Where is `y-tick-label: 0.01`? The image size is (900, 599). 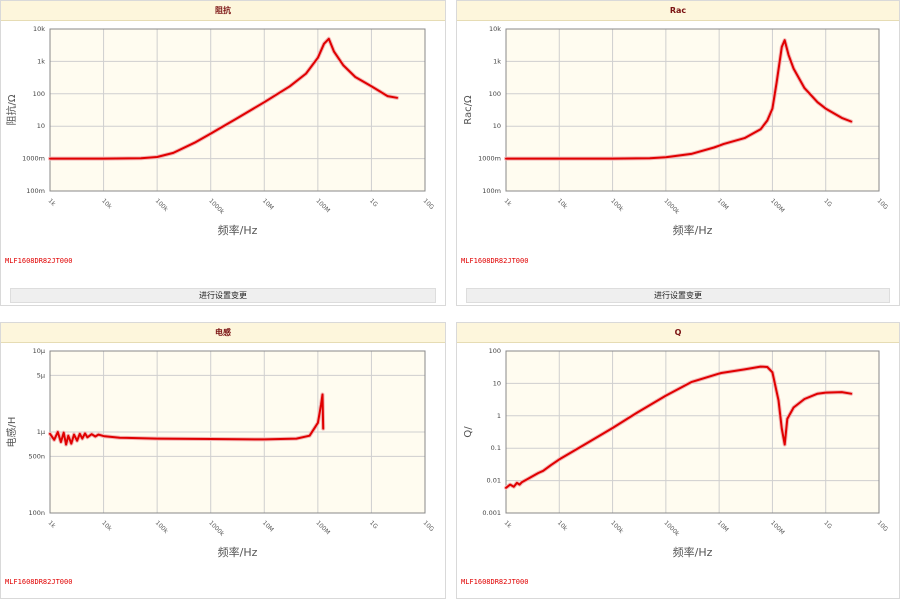 y-tick-label: 0.01 is located at coordinates (494, 481).